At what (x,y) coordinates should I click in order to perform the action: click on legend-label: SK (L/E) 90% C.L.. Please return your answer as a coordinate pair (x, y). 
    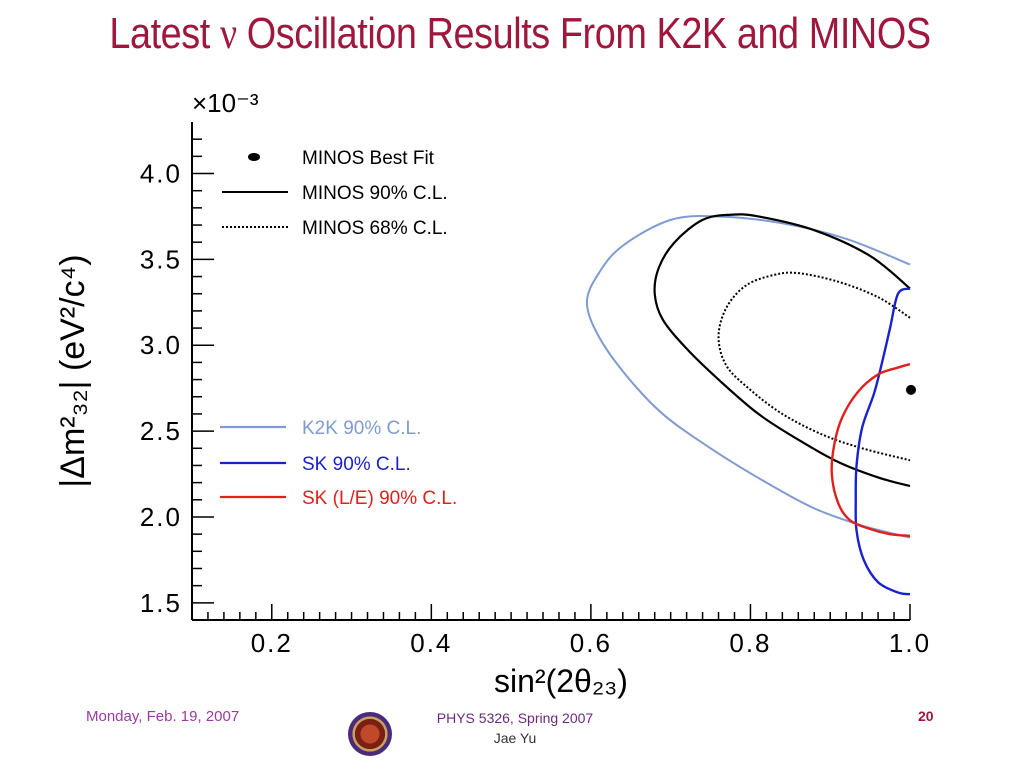
    Looking at the image, I should click on (379, 498).